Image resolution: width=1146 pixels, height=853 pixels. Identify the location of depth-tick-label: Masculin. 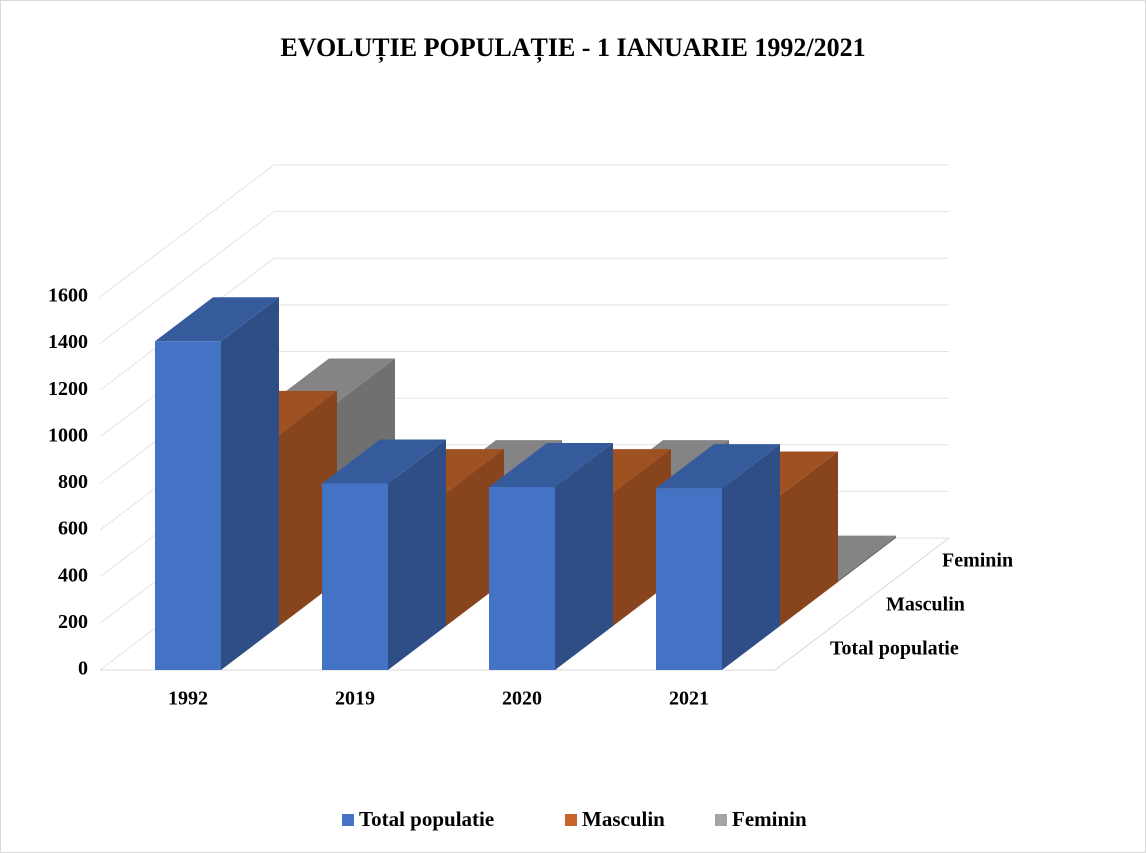
(925, 605).